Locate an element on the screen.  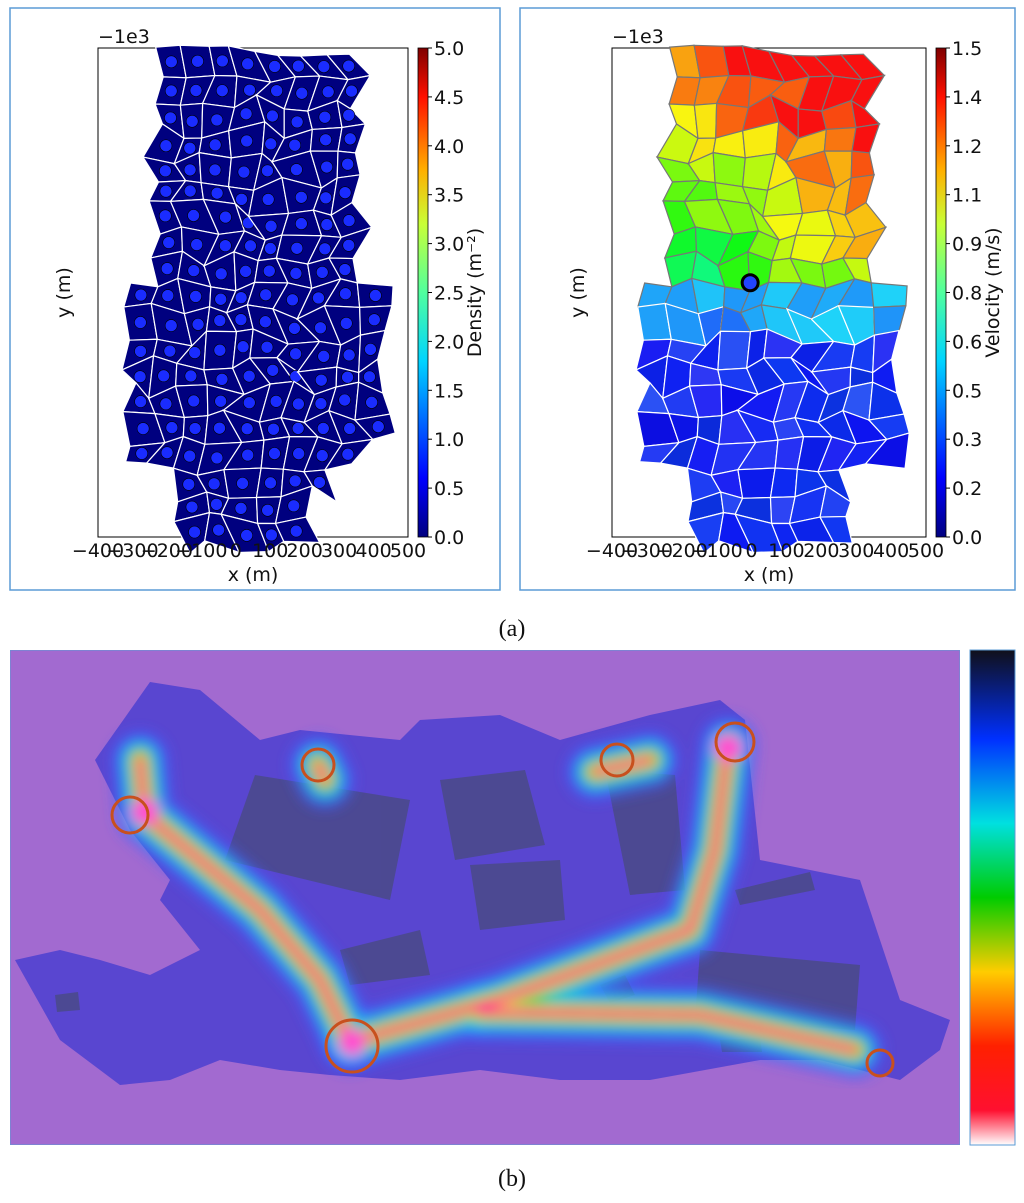
colorbar is located at coordinates (423, 292).